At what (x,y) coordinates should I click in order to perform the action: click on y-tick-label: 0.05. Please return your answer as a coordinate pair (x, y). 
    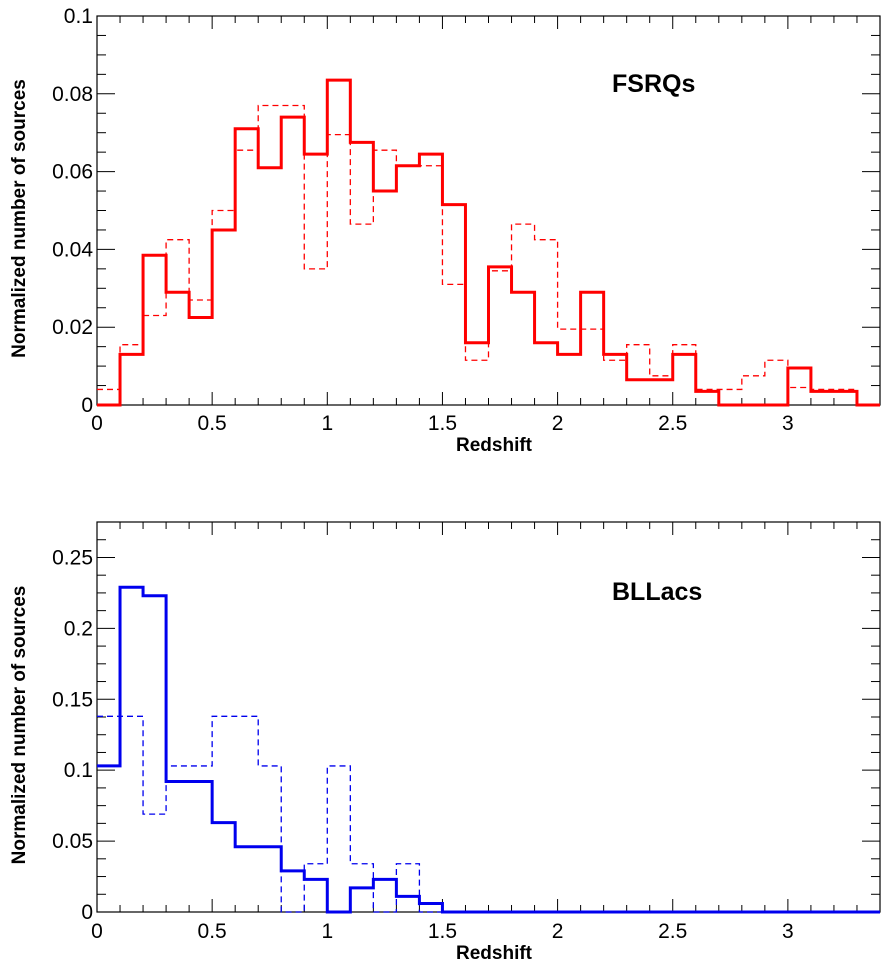
    Looking at the image, I should click on (72, 841).